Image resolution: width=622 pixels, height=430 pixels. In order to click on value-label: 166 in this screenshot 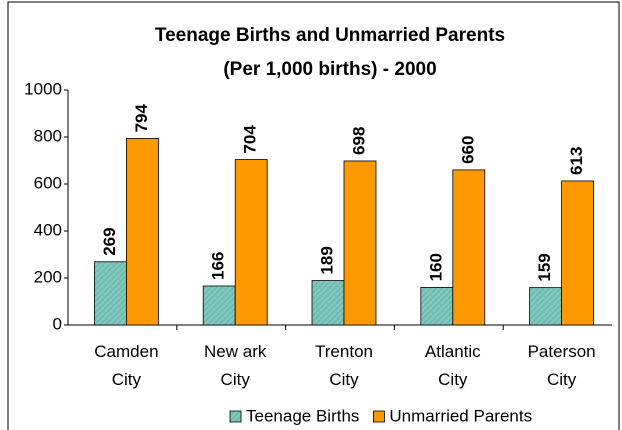, I will do `click(218, 266)`.